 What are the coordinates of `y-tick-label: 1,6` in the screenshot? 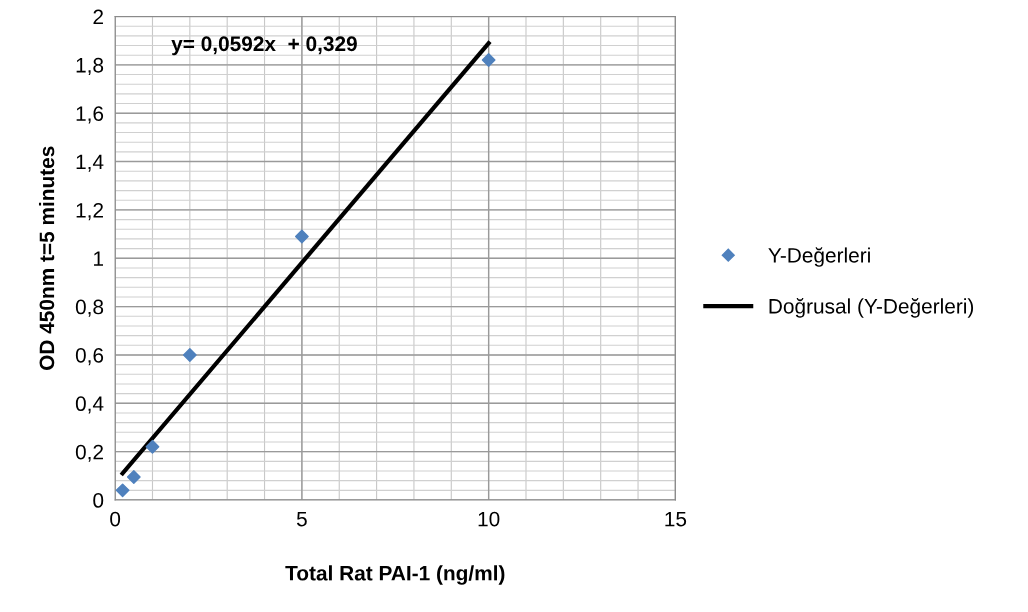 It's located at (90, 115).